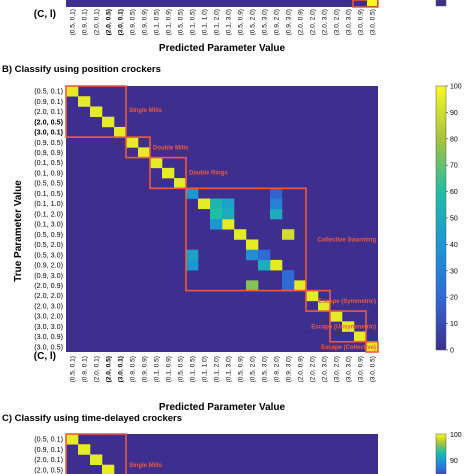 The width and height of the screenshot is (474, 474). Describe the element at coordinates (454, 324) in the screenshot. I see `colorbar-tick-label: 10` at that location.